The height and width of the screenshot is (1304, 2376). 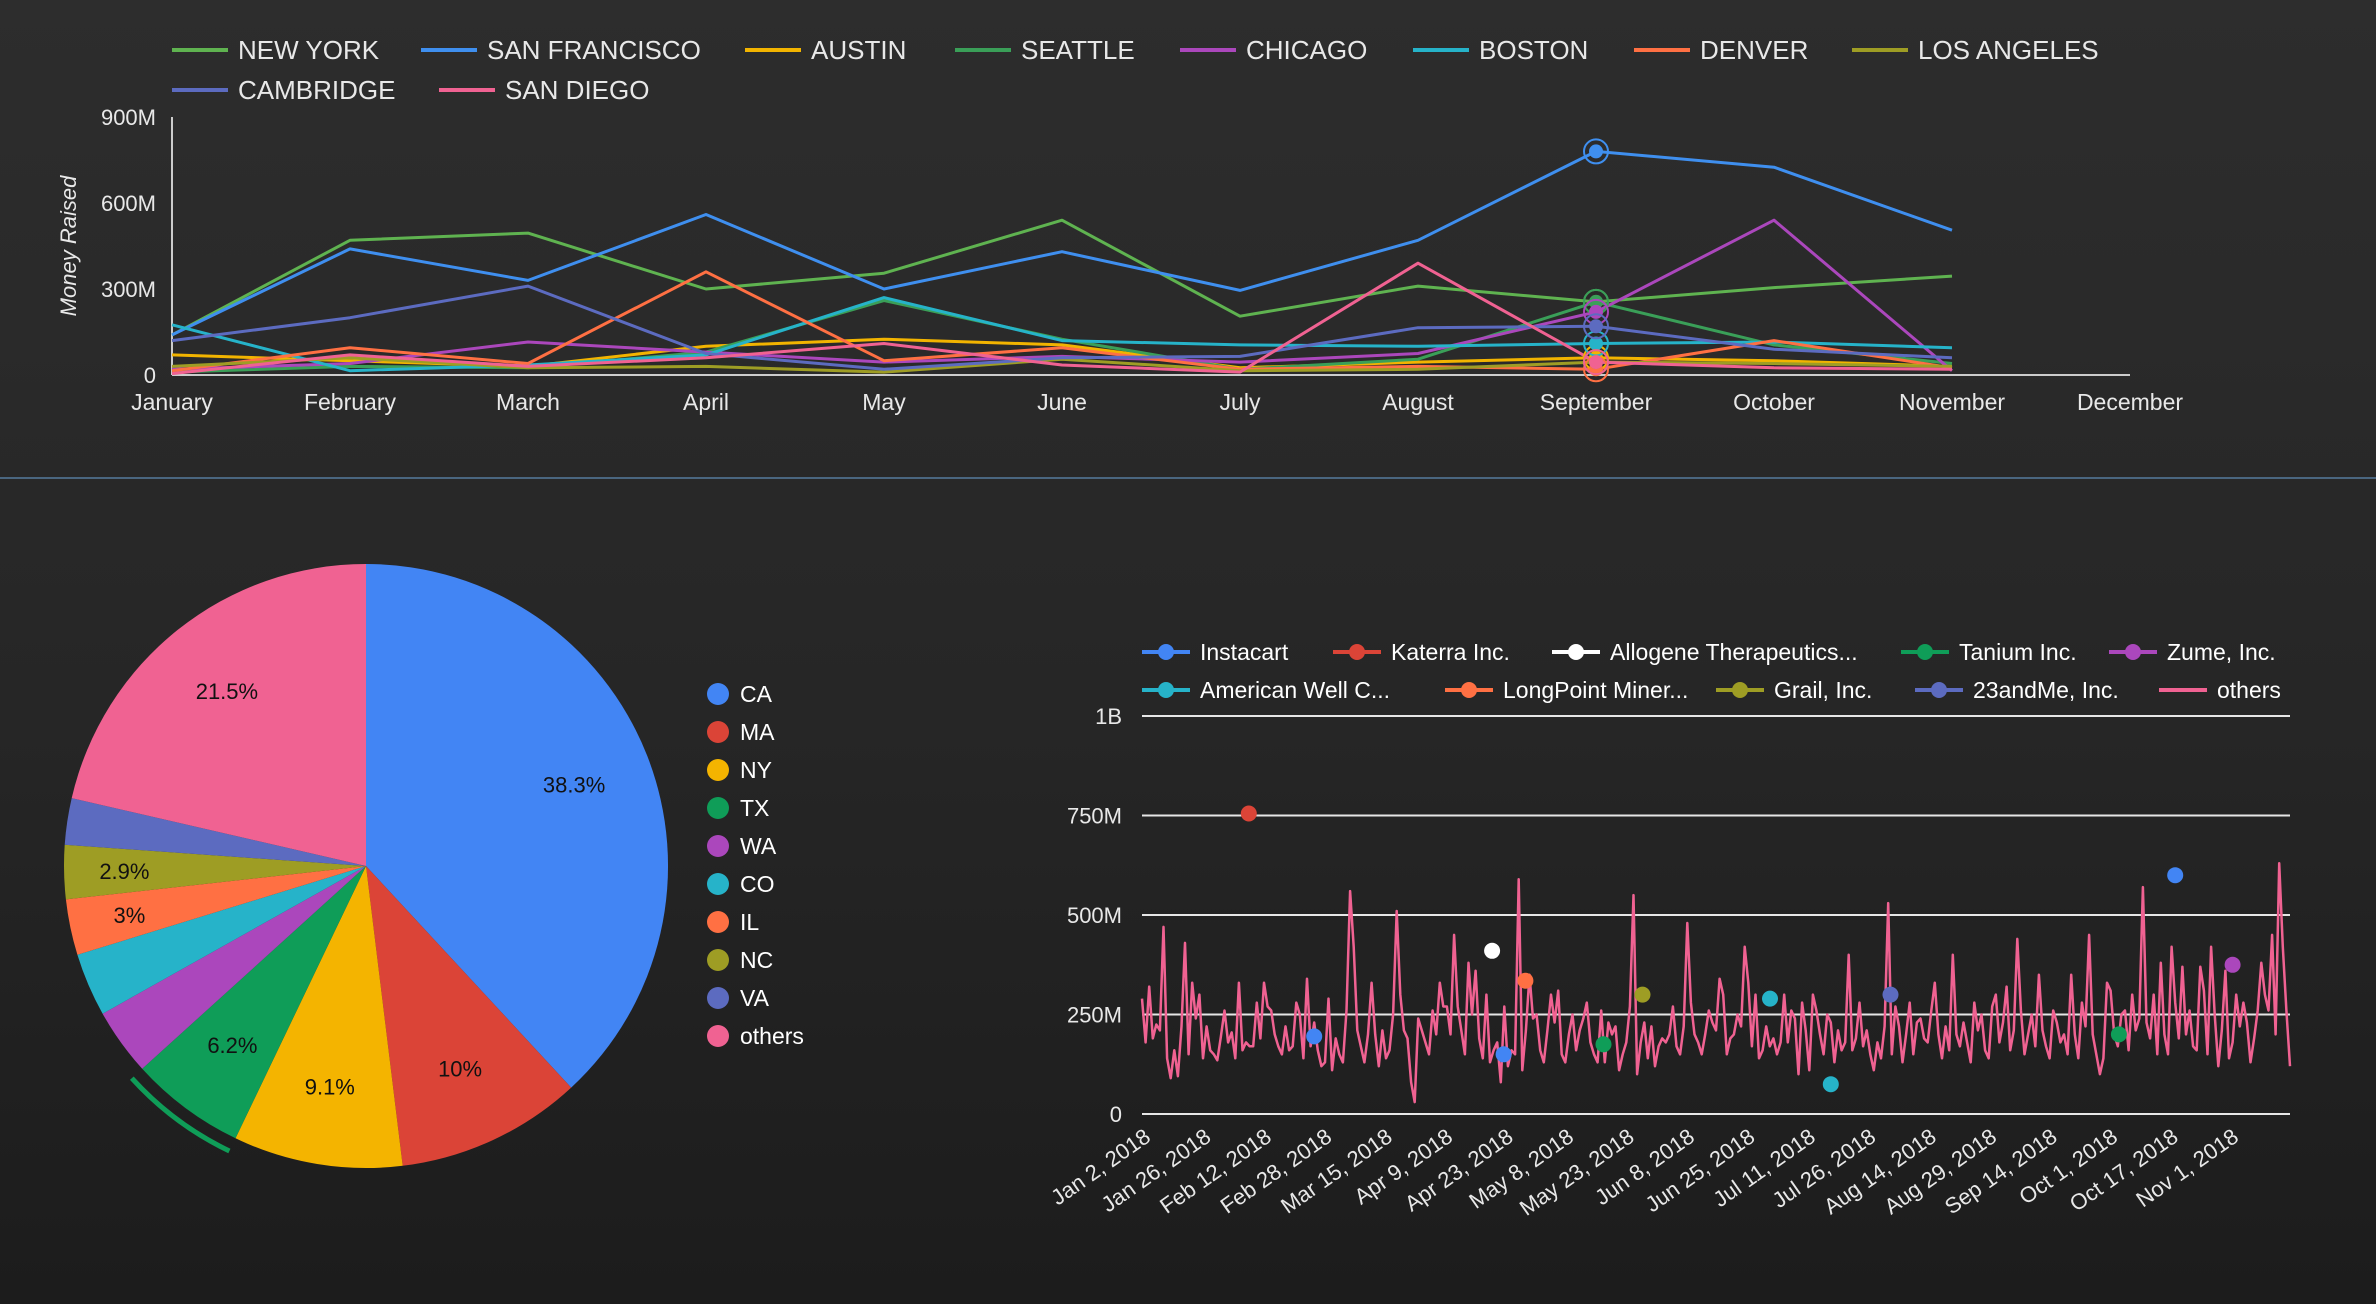 What do you see at coordinates (1094, 816) in the screenshot?
I see `y-tick-label: 750M` at bounding box center [1094, 816].